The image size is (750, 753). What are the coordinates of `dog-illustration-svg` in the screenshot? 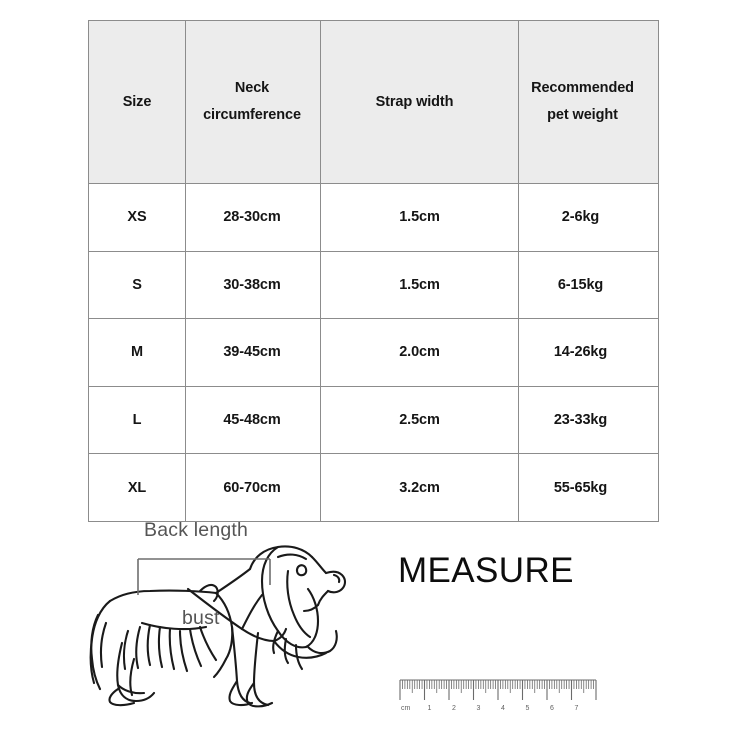 It's located at (218, 626).